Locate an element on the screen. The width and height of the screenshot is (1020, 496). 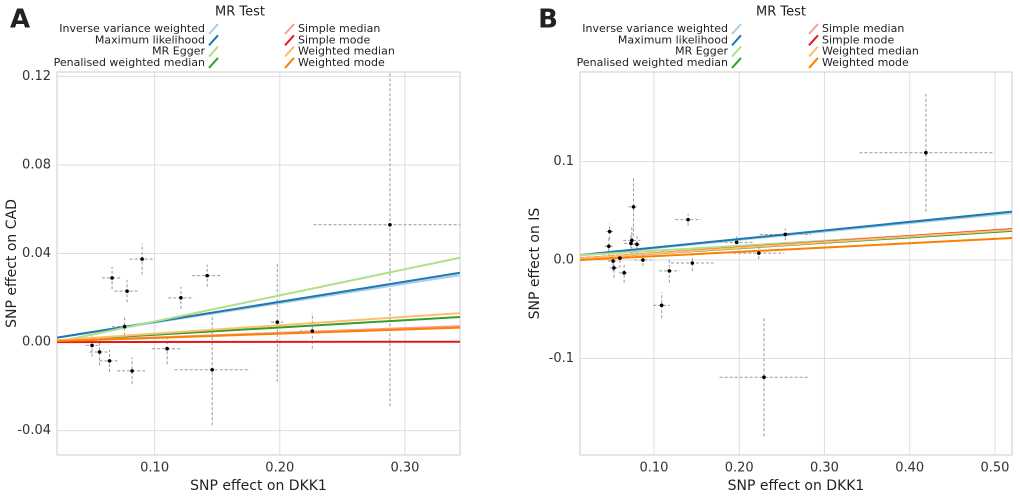
x-tick-label: 0.50 is located at coordinates (994, 468).